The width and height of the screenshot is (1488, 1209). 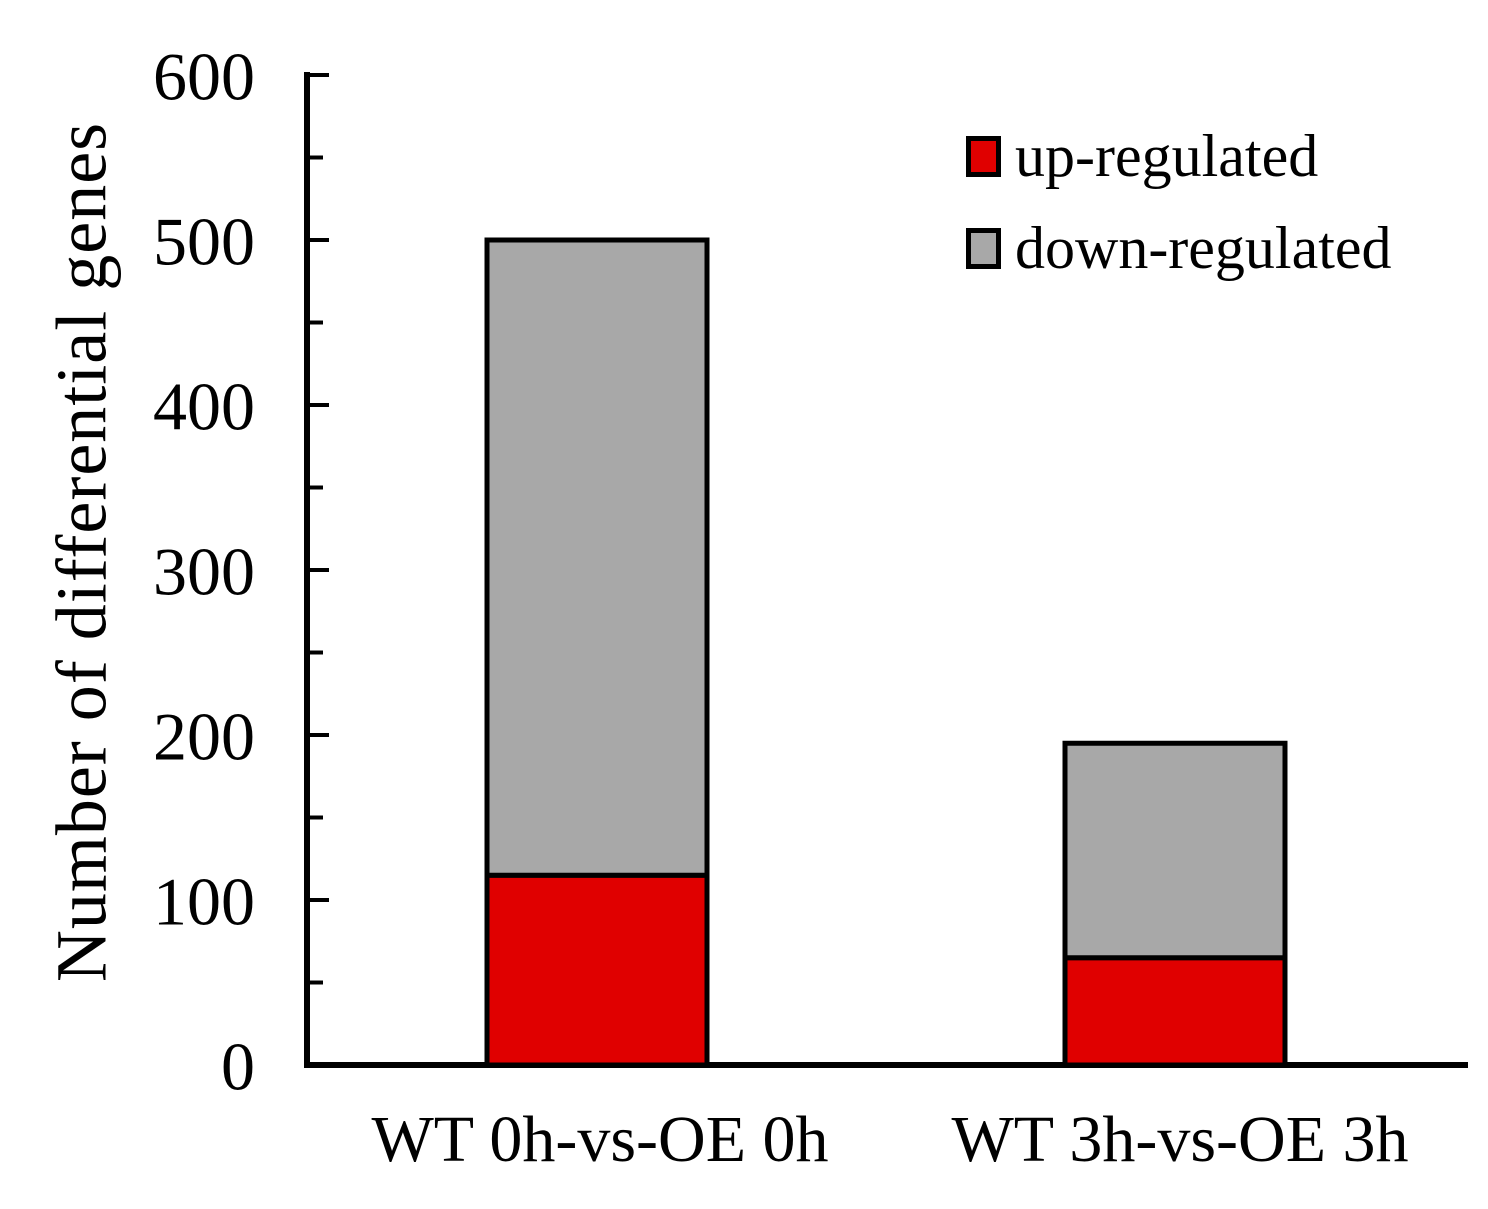 I want to click on y-axis-line, so click(x=307, y=570).